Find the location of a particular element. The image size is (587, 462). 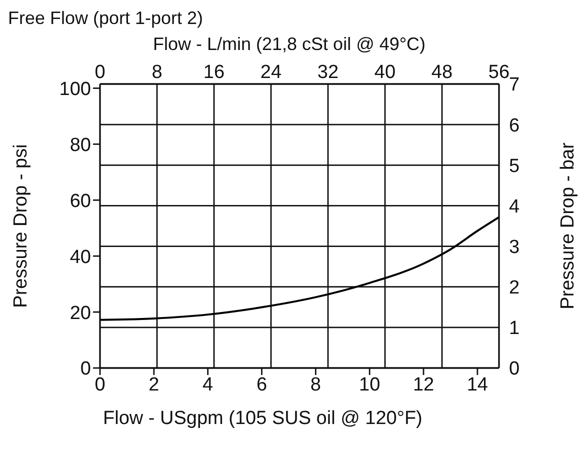

x-axis-title: Flow - USgpm (105 SUS oil @ 120°F) is located at coordinates (263, 419).